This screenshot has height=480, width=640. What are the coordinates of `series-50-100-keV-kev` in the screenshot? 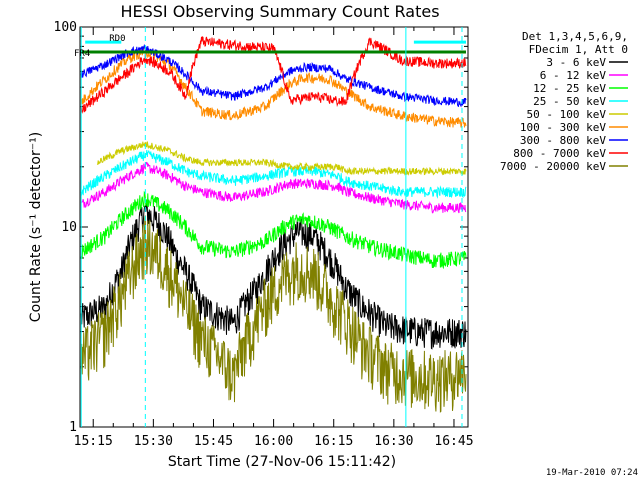 It's located at (281, 158).